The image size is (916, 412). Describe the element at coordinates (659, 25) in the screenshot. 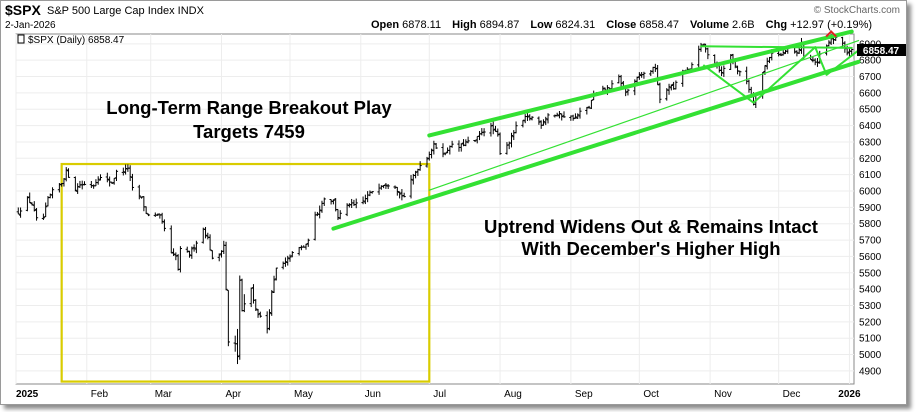

I see `close-value: 6858.47` at that location.